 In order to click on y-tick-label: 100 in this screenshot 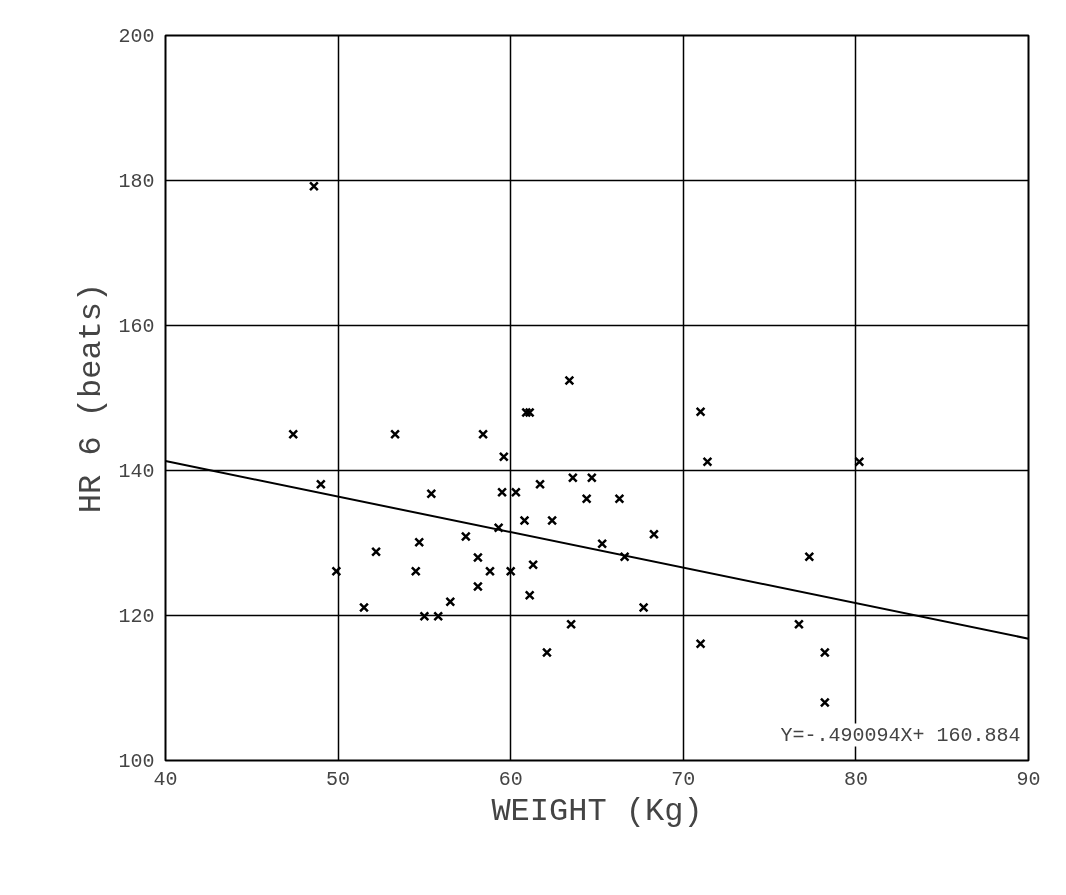, I will do `click(136, 761)`.